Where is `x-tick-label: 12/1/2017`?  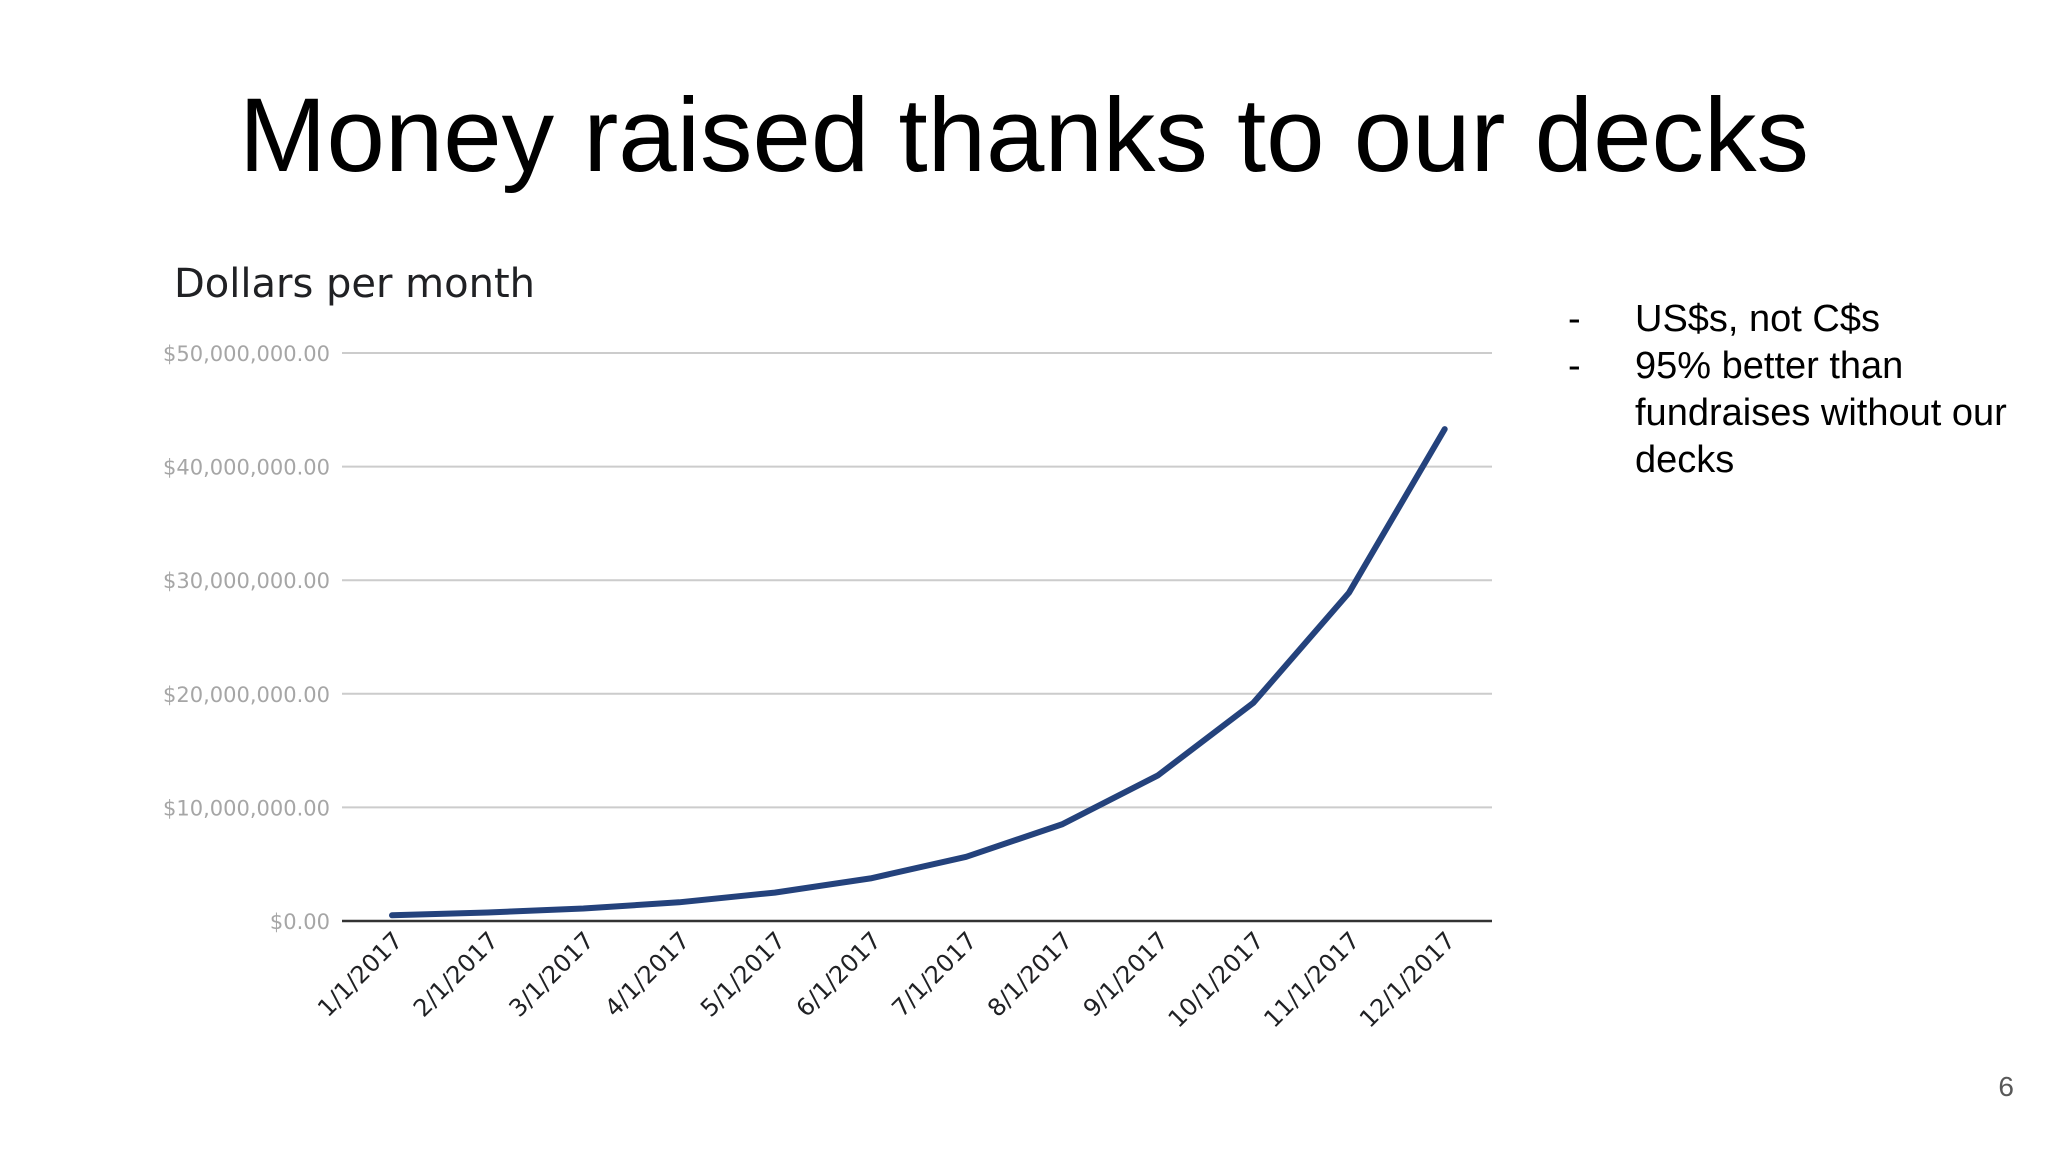
x-tick-label: 12/1/2017 is located at coordinates (1407, 979).